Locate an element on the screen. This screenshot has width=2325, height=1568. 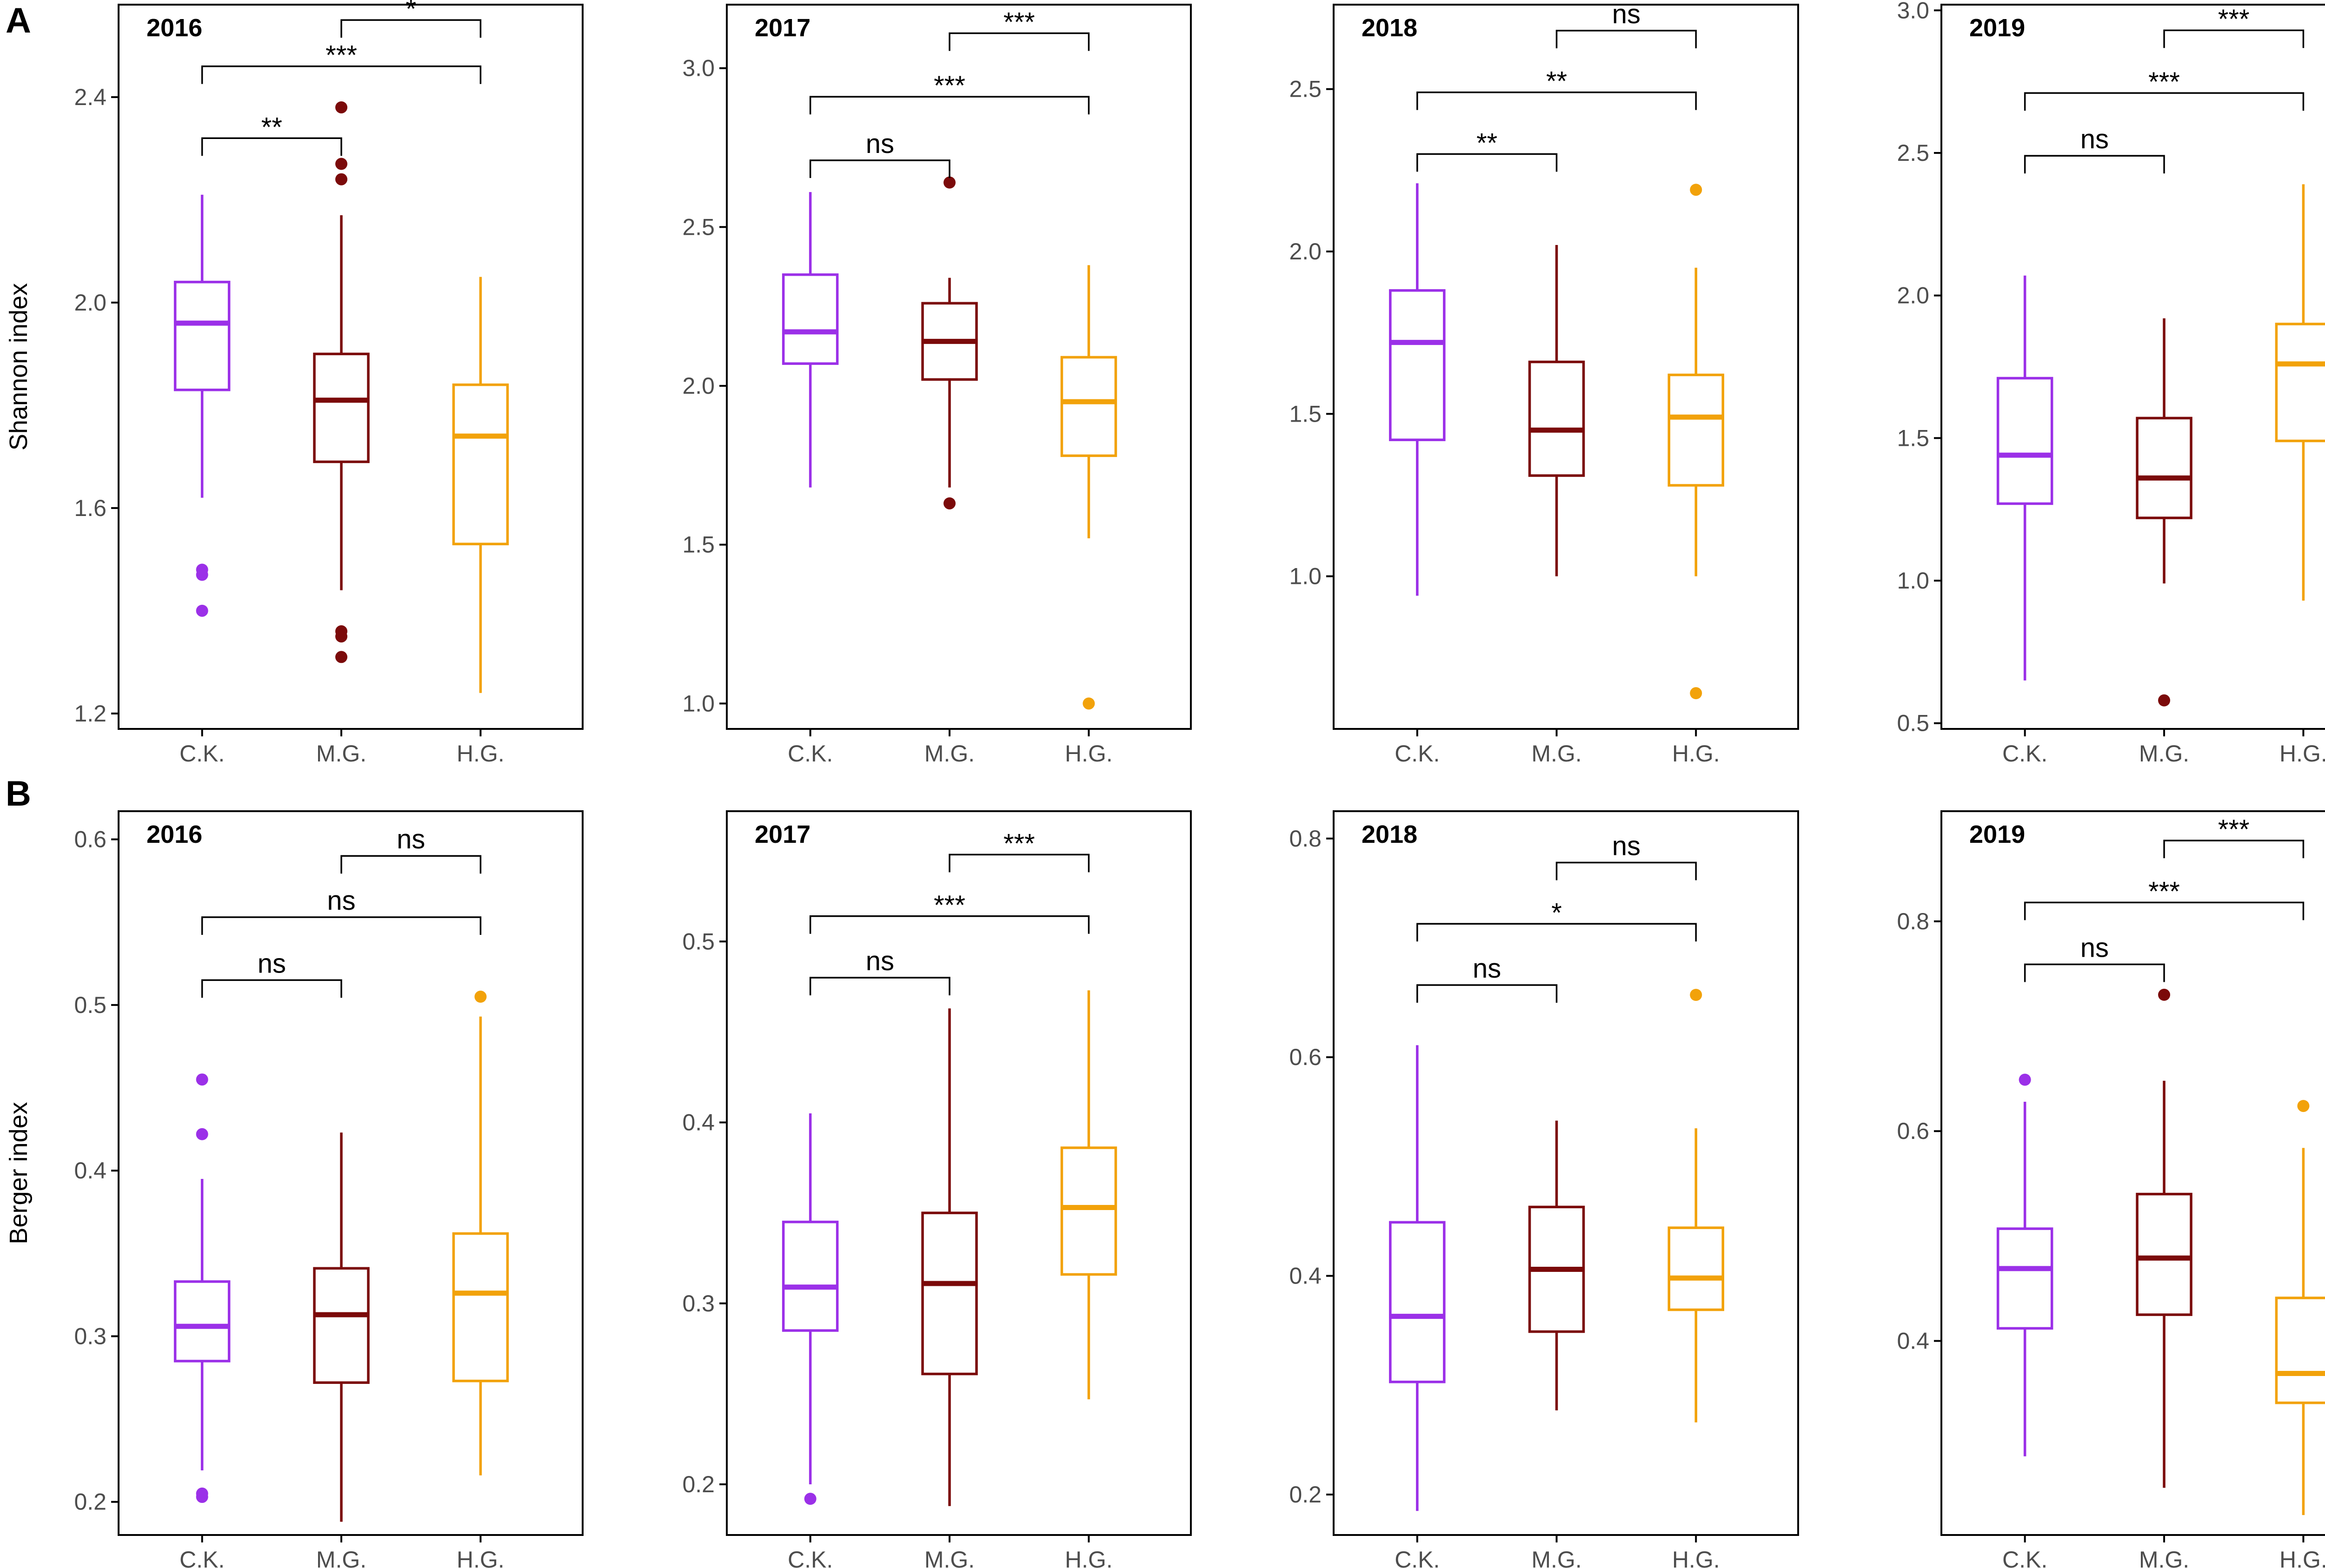
y-tick-label: 3.0 is located at coordinates (1913, 11).